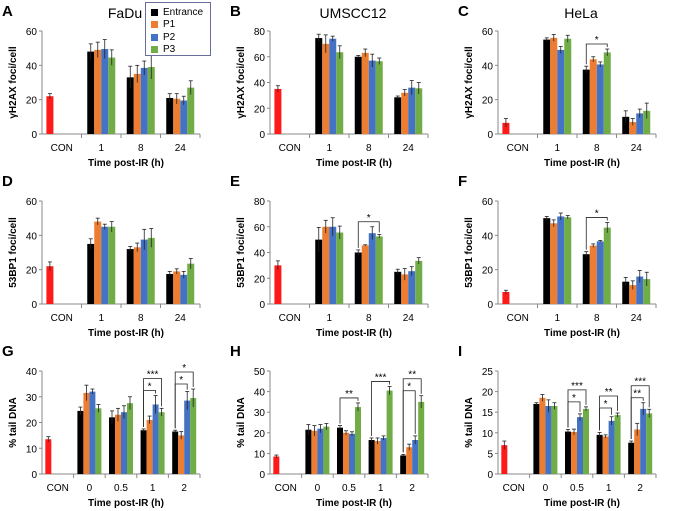 This screenshot has width=683, height=511. Describe the element at coordinates (490, 135) in the screenshot. I see `y-tick-label: 0` at that location.